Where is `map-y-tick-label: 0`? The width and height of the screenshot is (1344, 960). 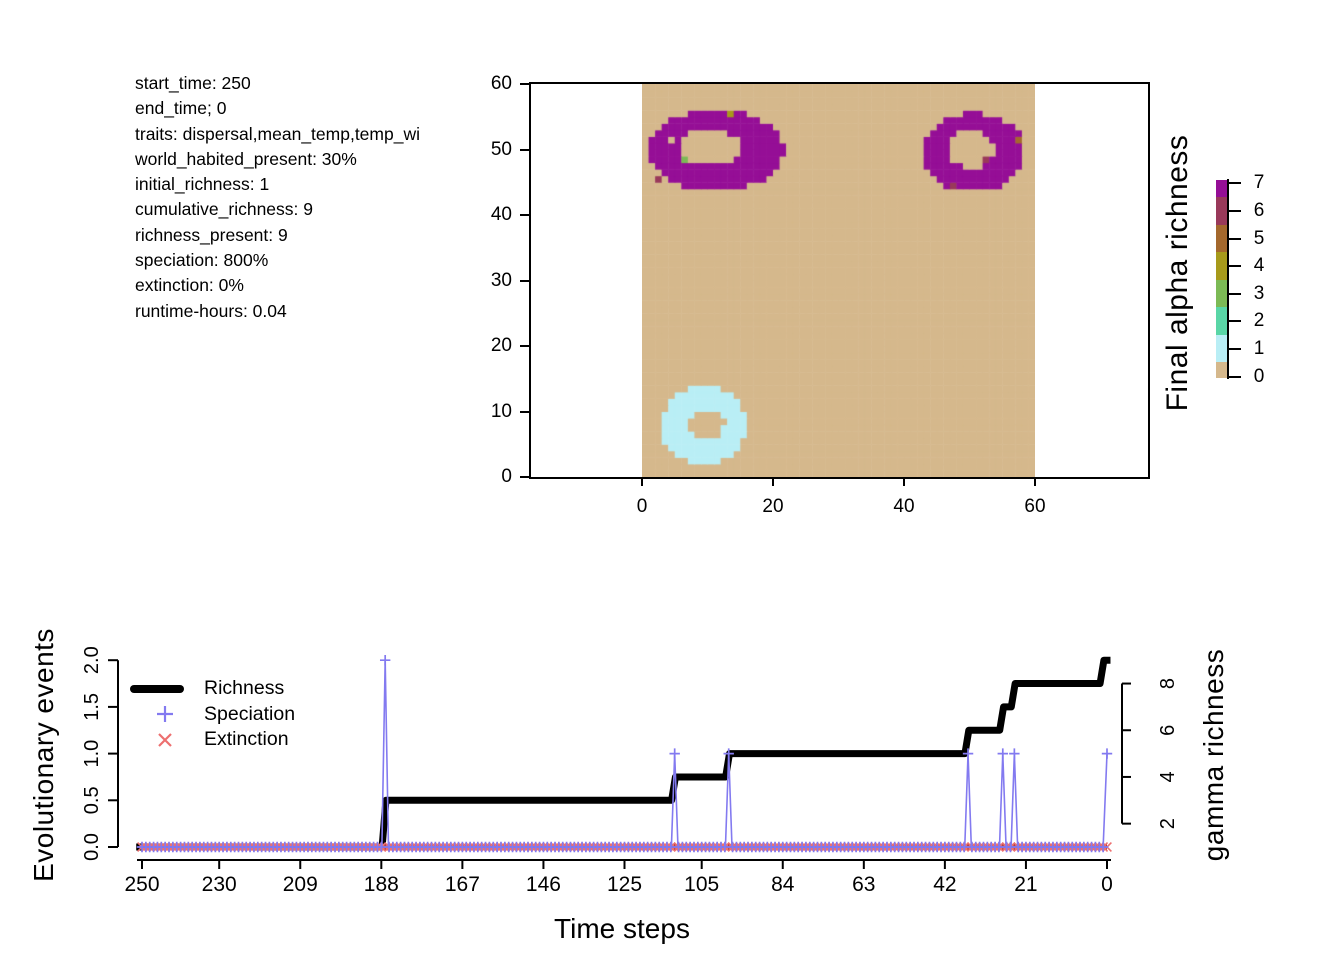
map-y-tick-label: 0 is located at coordinates (506, 476).